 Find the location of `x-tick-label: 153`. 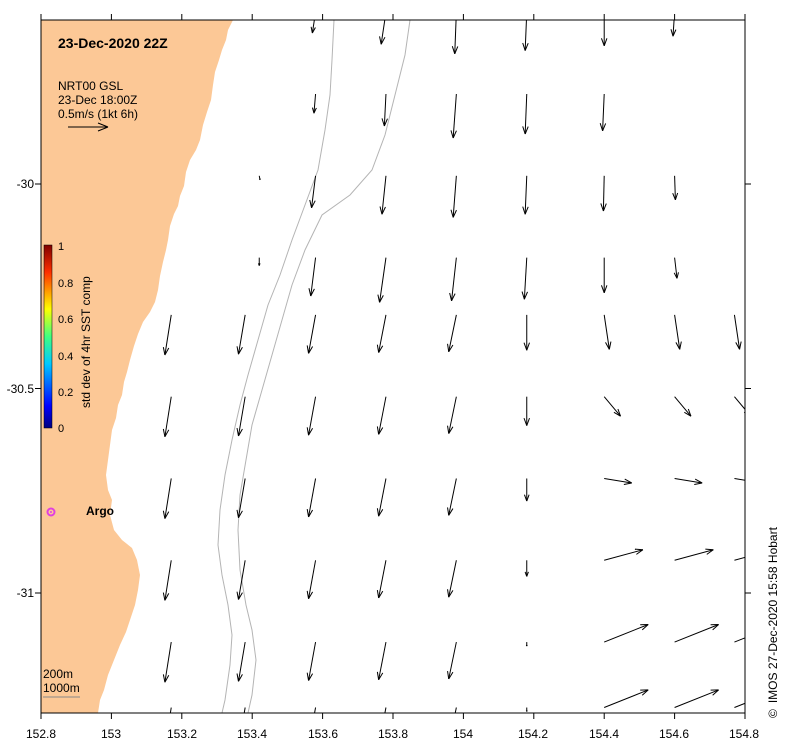

x-tick-label: 153 is located at coordinates (111, 734).